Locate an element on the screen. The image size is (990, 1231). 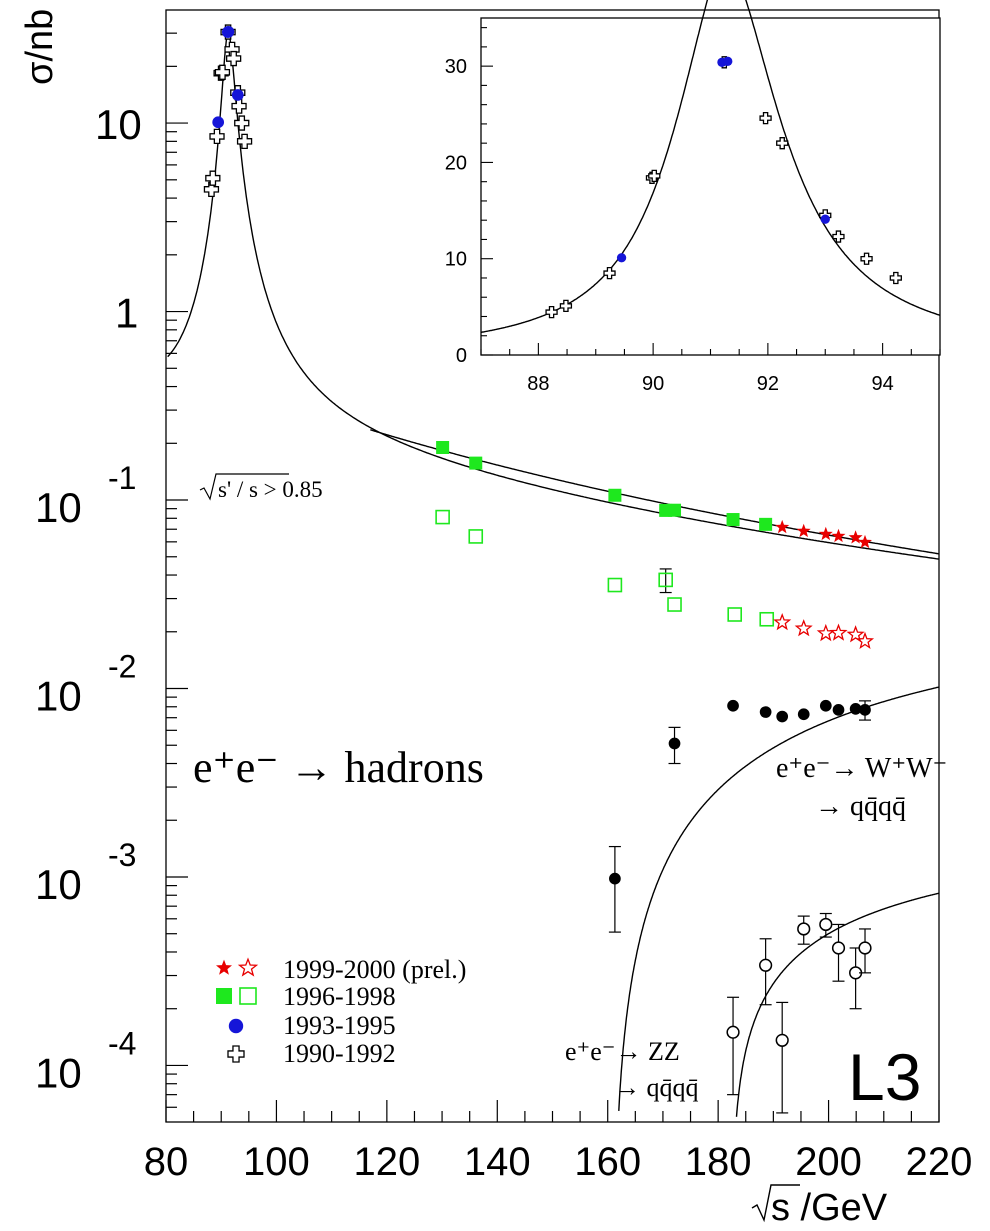
zz-curve is located at coordinates (837, 1004).